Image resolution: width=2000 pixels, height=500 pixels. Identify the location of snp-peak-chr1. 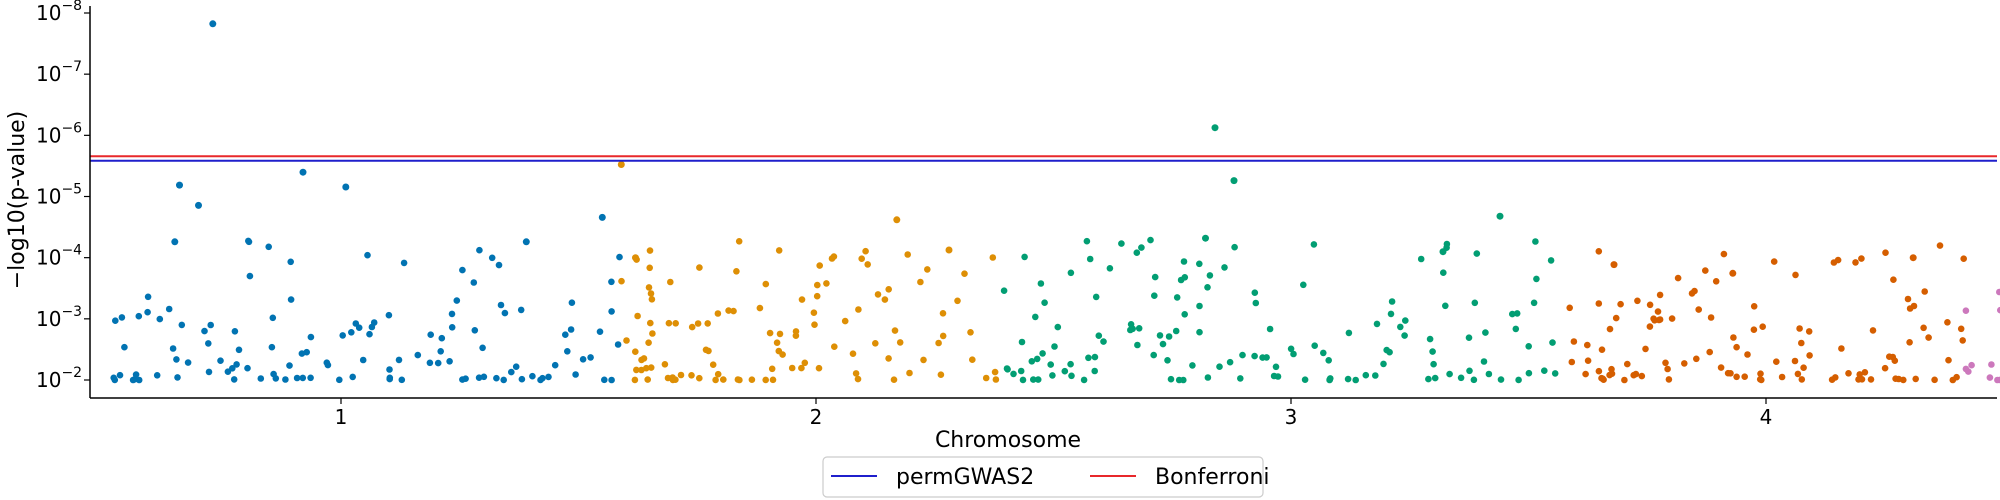
(303, 172).